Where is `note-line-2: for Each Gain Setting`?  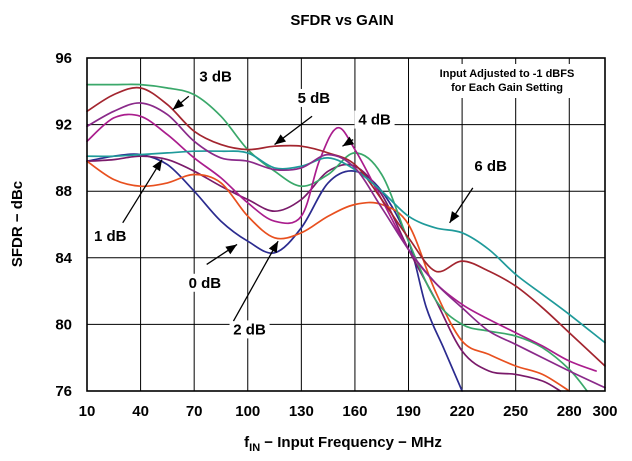
note-line-2: for Each Gain Setting is located at coordinates (507, 88).